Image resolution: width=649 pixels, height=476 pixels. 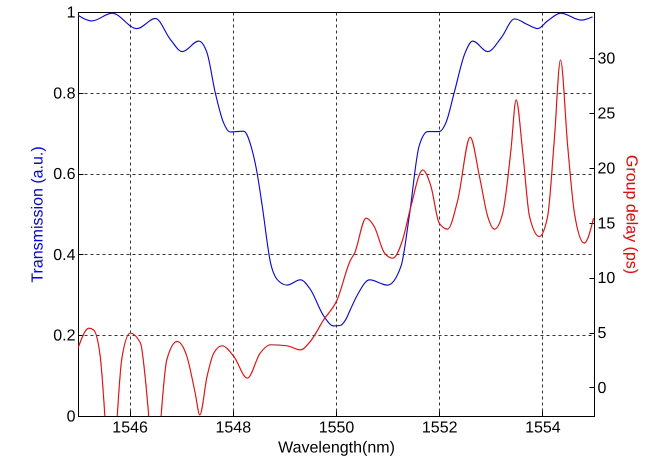 I want to click on y2-tick-label: 20, so click(x=607, y=169).